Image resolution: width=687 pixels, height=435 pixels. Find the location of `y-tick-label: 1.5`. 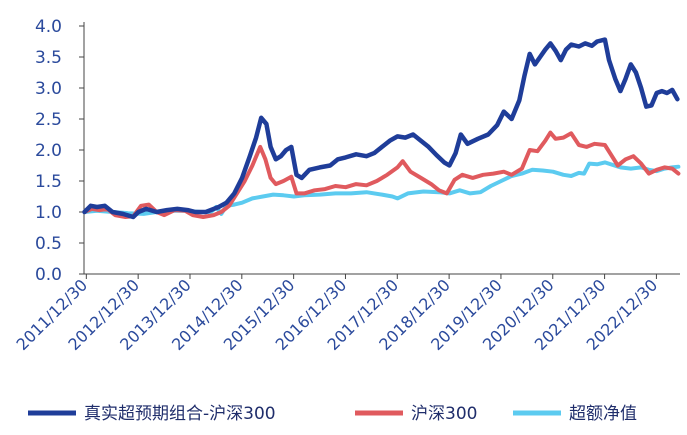

y-tick-label: 1.5 is located at coordinates (48, 182).